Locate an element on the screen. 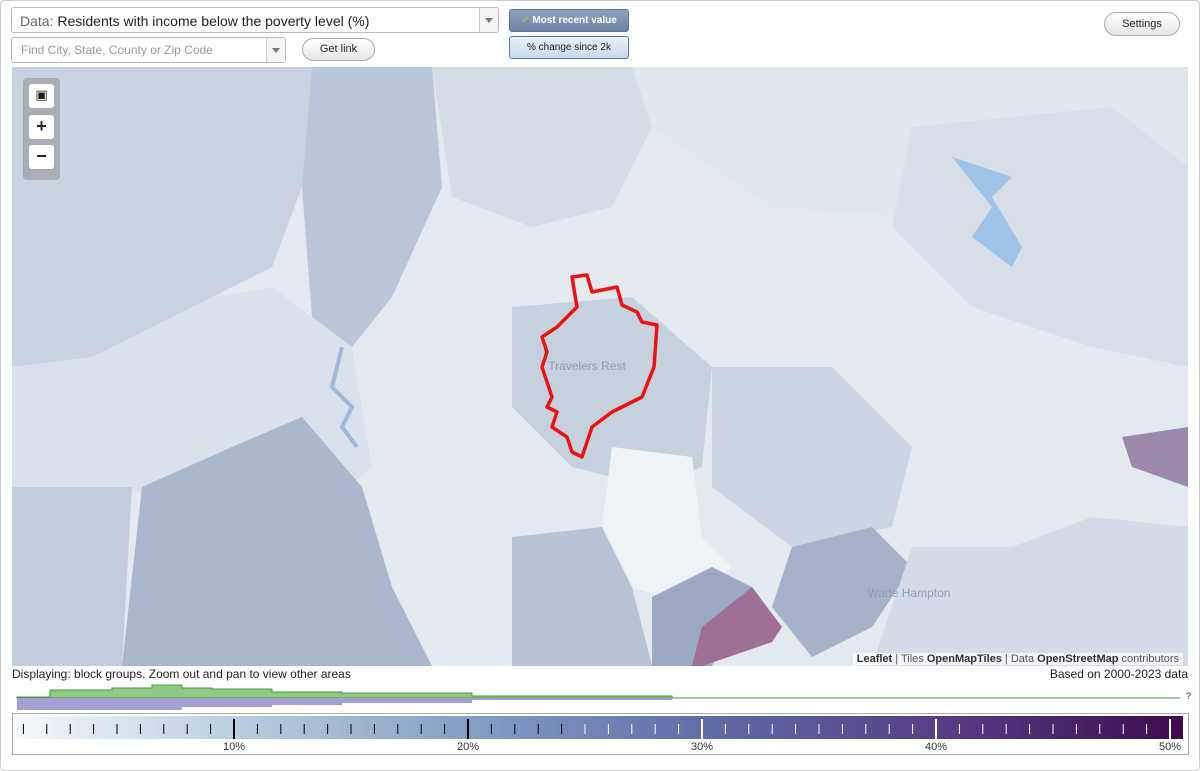 This screenshot has height=771, width=1200. zoom-controls: ▣ + − is located at coordinates (41, 129).